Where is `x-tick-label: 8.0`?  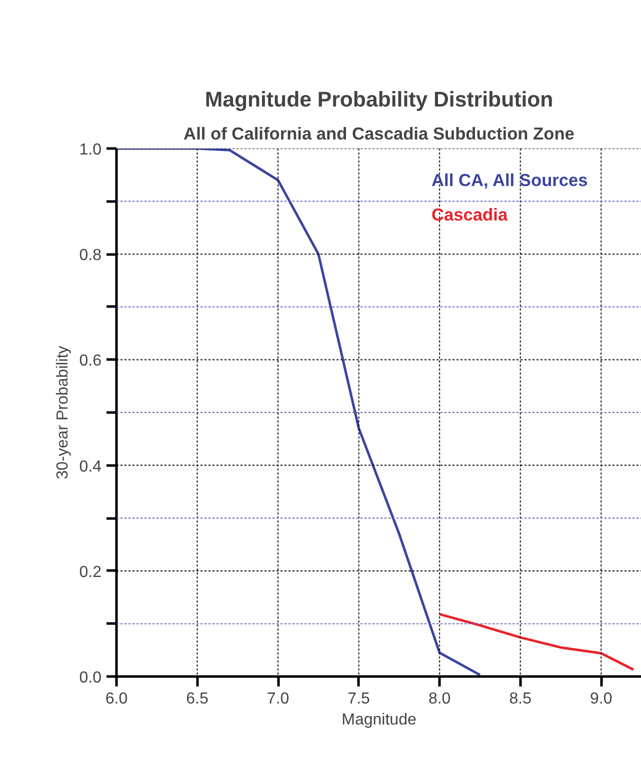
x-tick-label: 8.0 is located at coordinates (439, 699).